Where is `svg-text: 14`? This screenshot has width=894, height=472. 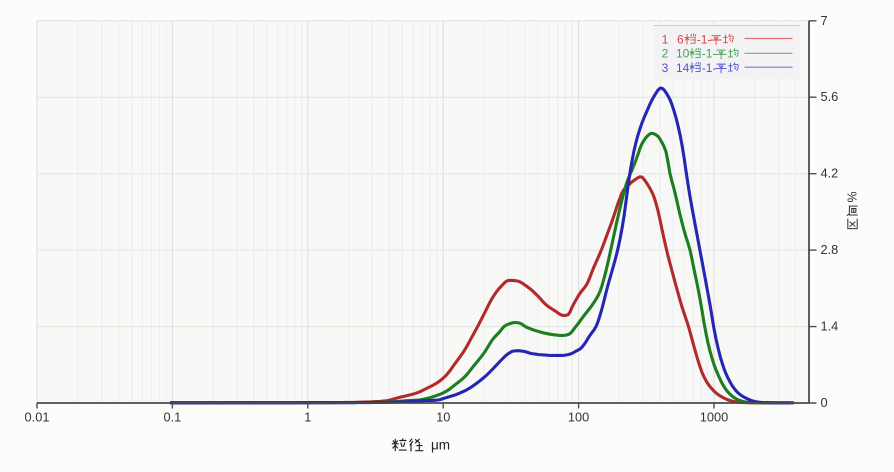 svg-text: 14 is located at coordinates (683, 68).